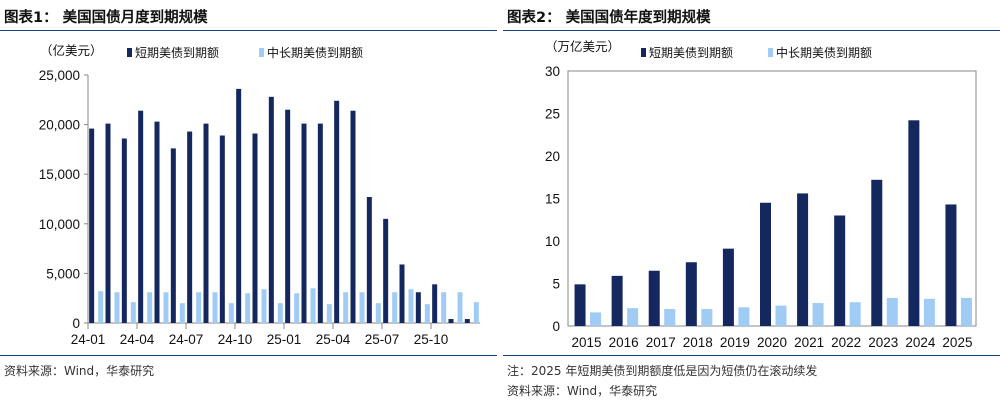 The height and width of the screenshot is (405, 1000). What do you see at coordinates (137, 339) in the screenshot?
I see `x-tick-label: 24-04` at bounding box center [137, 339].